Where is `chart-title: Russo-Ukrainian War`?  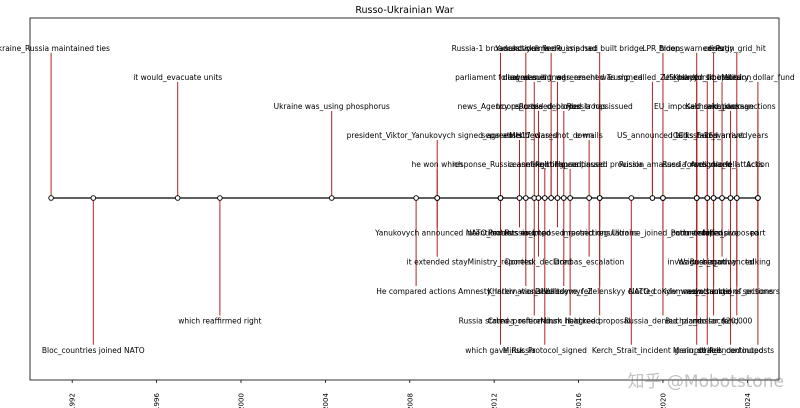 chart-title: Russo-Ukrainian War is located at coordinates (404, 10).